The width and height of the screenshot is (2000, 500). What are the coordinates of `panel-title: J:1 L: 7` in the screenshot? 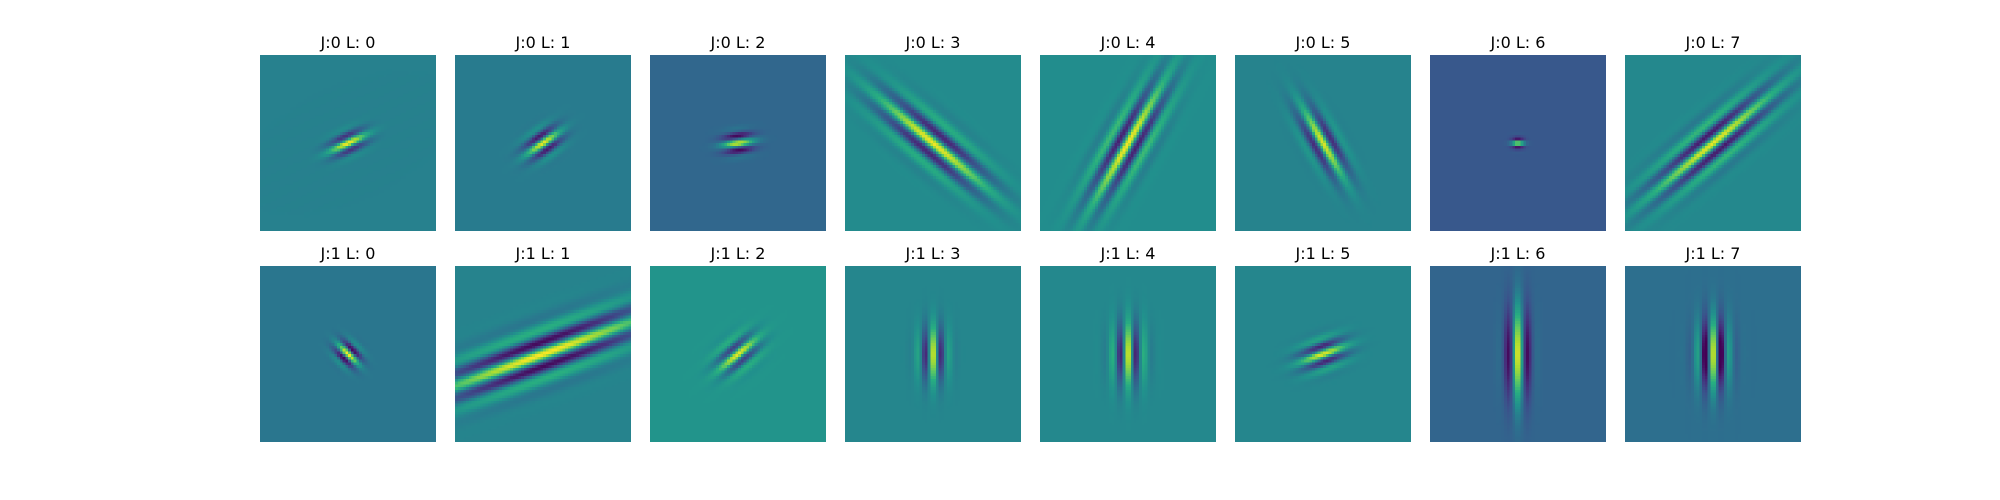 It's located at (1713, 253).